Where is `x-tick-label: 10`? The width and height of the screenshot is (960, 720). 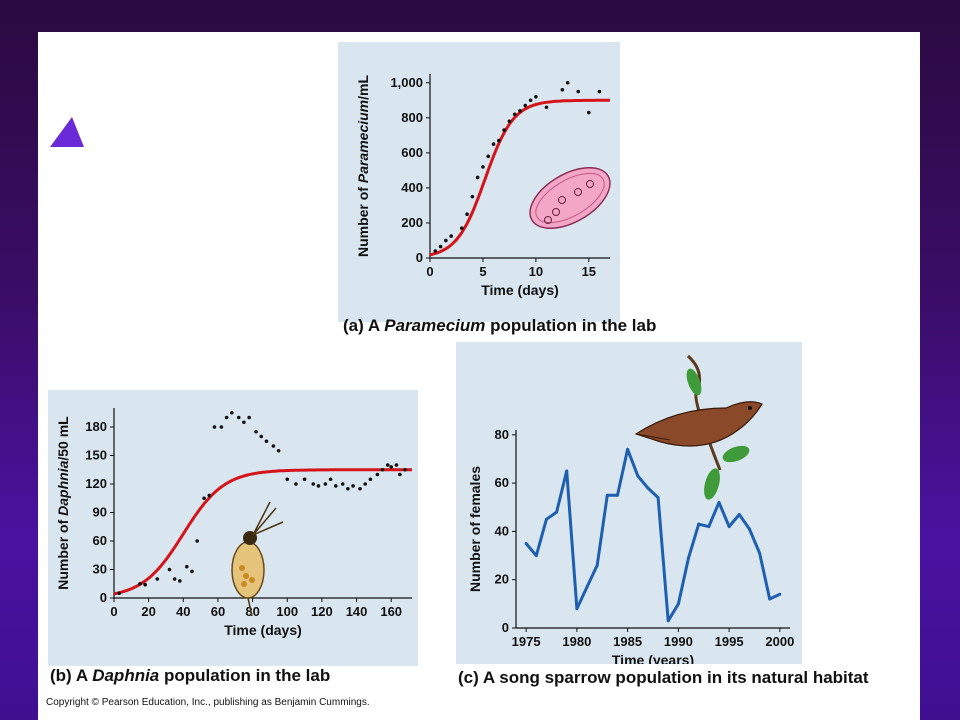
x-tick-label: 10 is located at coordinates (536, 271).